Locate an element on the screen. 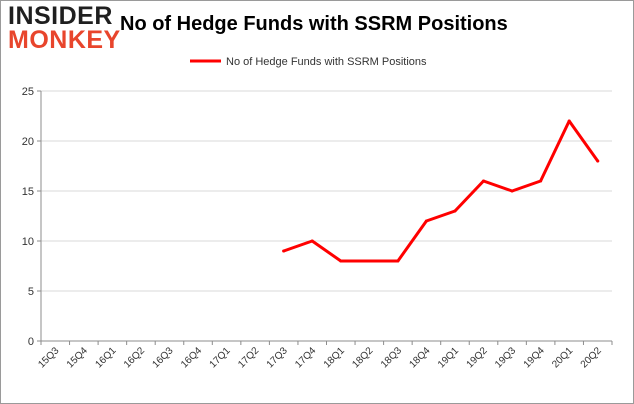  x-tick-label: 17Q3 is located at coordinates (277, 357).